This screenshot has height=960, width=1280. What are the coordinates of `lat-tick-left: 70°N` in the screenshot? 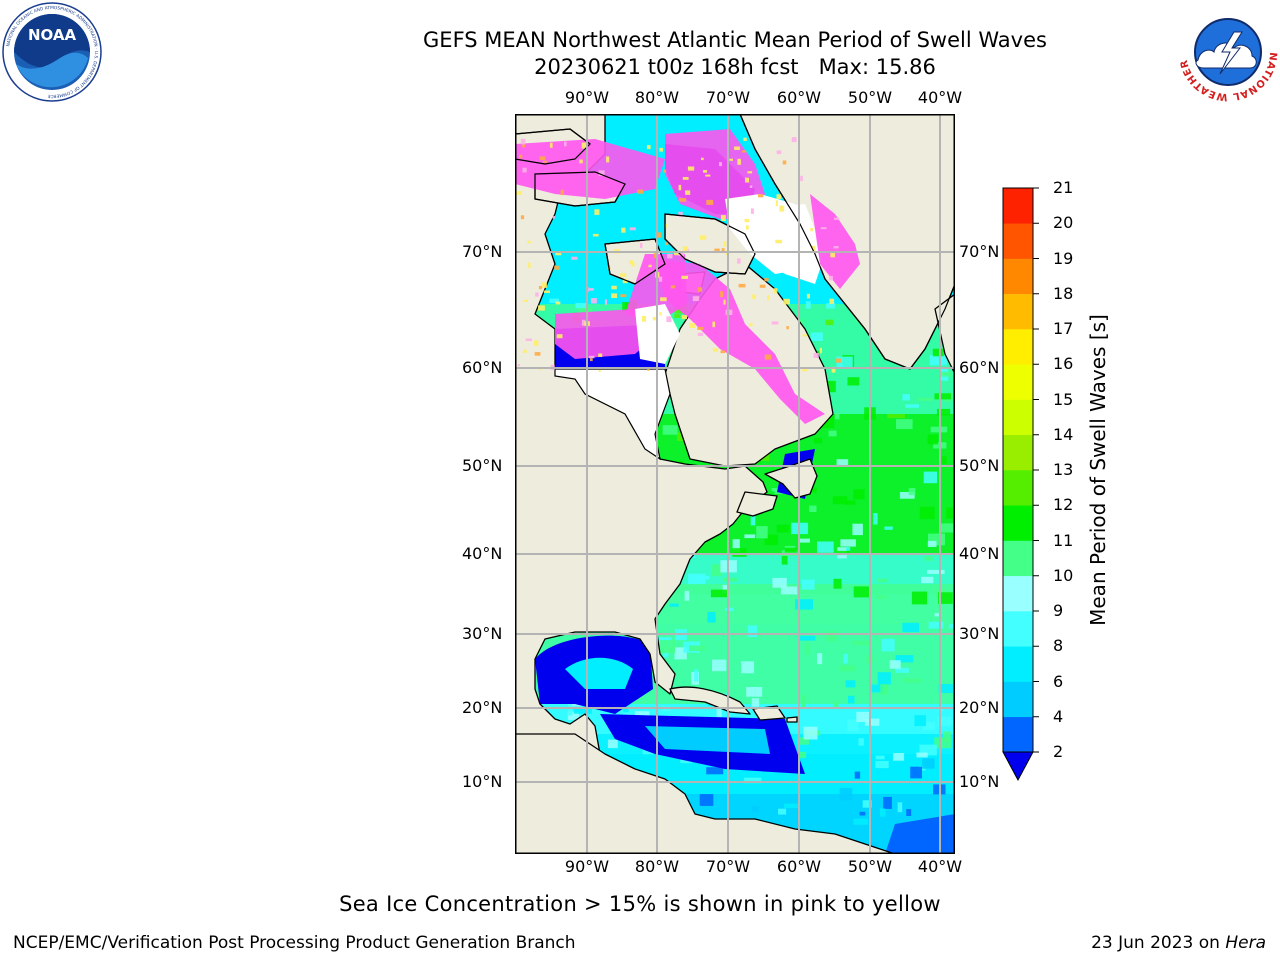 It's located at (482, 251).